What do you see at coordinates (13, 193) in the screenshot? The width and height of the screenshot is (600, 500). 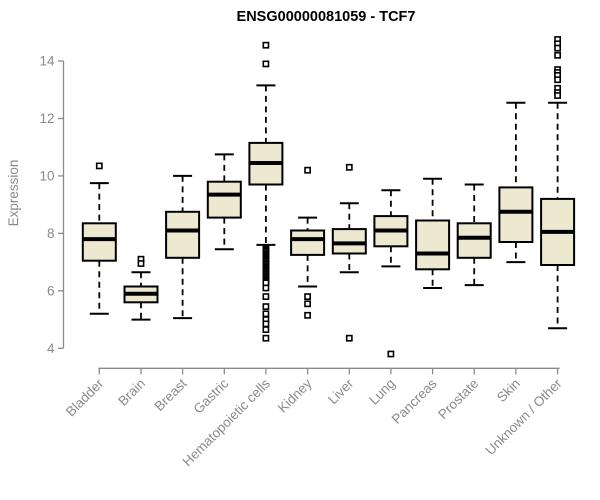 I see `y-axis-label: Expression` at bounding box center [13, 193].